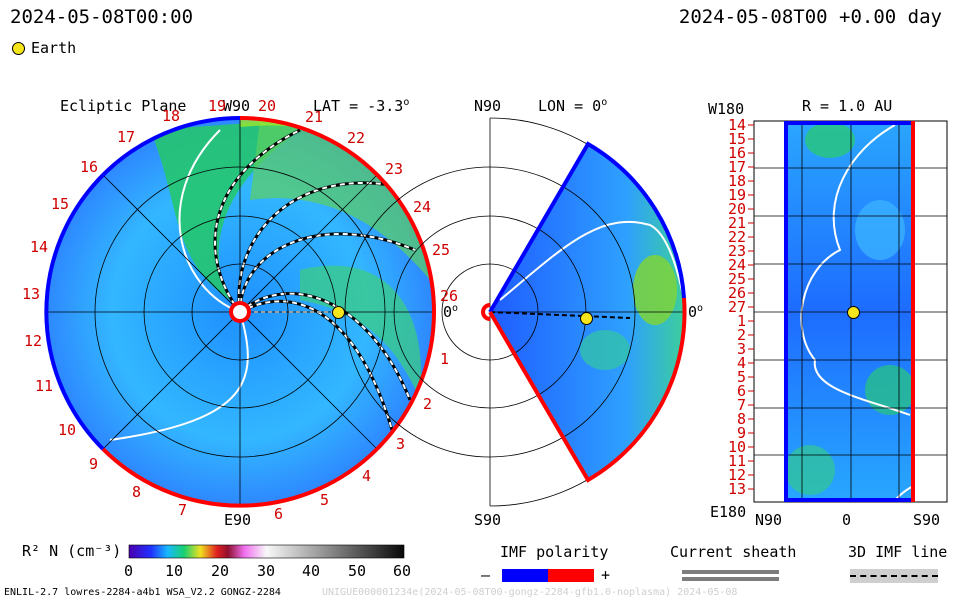 This screenshot has height=600, width=960. Describe the element at coordinates (31, 294) in the screenshot. I see `rotation-number: 13` at that location.